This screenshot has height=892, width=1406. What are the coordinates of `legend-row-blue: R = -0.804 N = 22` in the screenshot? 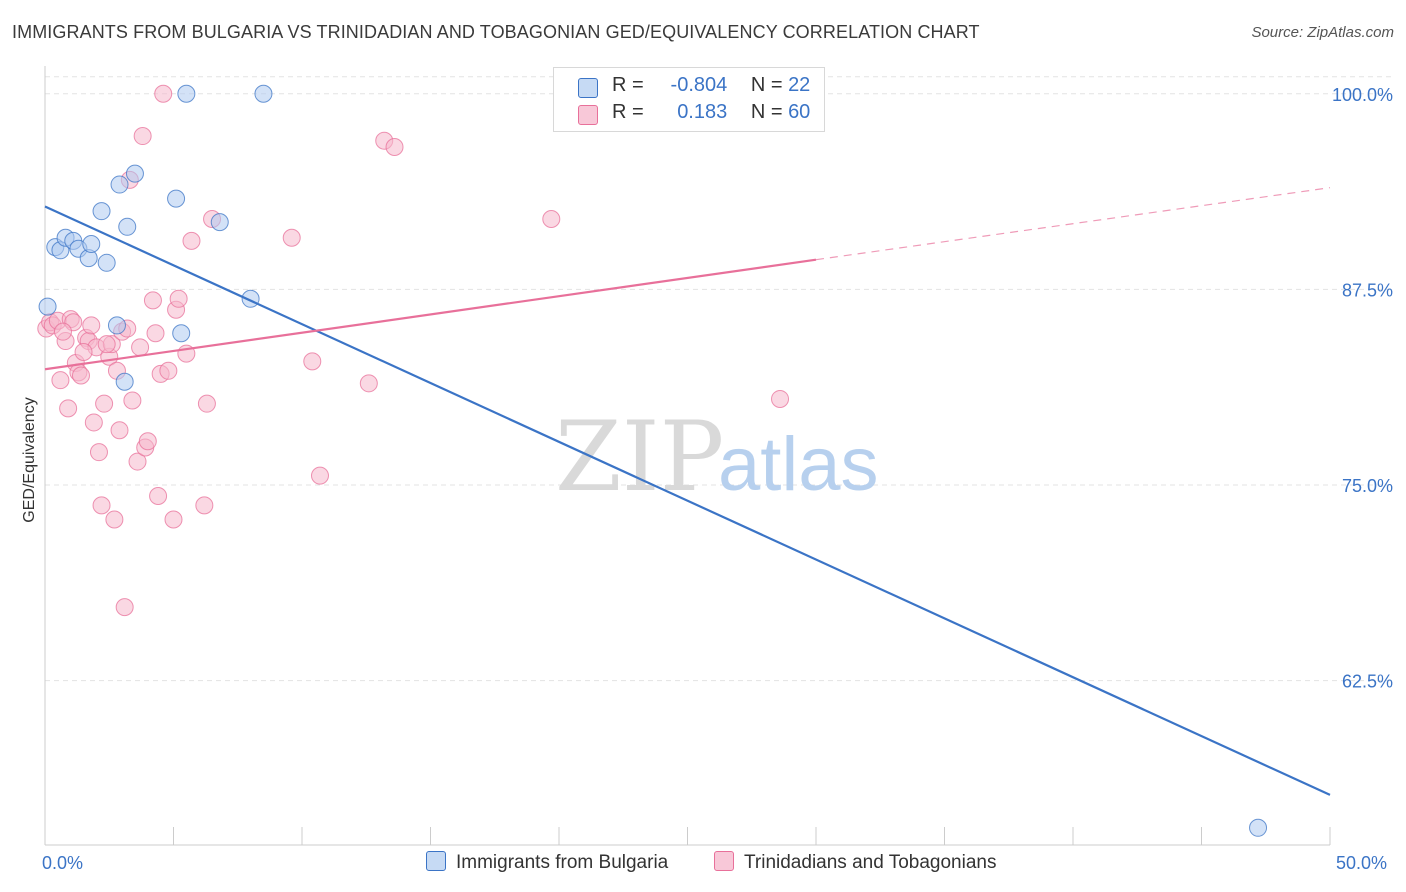 It's located at (711, 85).